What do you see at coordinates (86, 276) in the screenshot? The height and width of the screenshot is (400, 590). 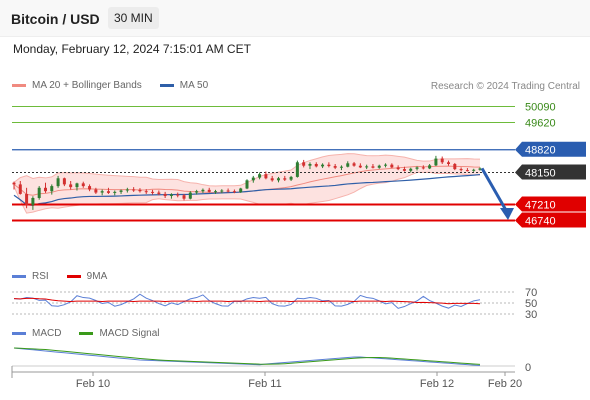 I see `rsi-legend-item: 9MA` at bounding box center [86, 276].